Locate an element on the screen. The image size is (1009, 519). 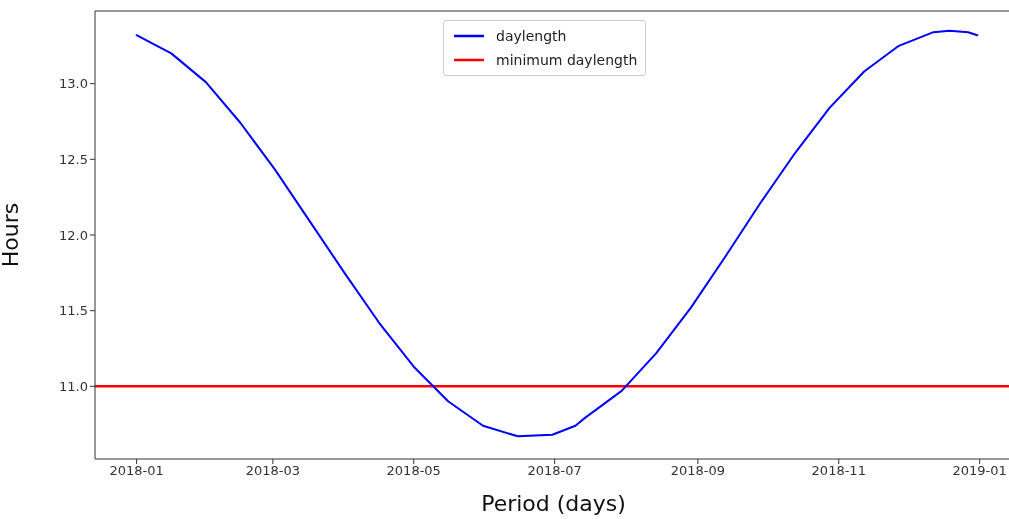
x-tick-label: 2018-01 is located at coordinates (136, 471).